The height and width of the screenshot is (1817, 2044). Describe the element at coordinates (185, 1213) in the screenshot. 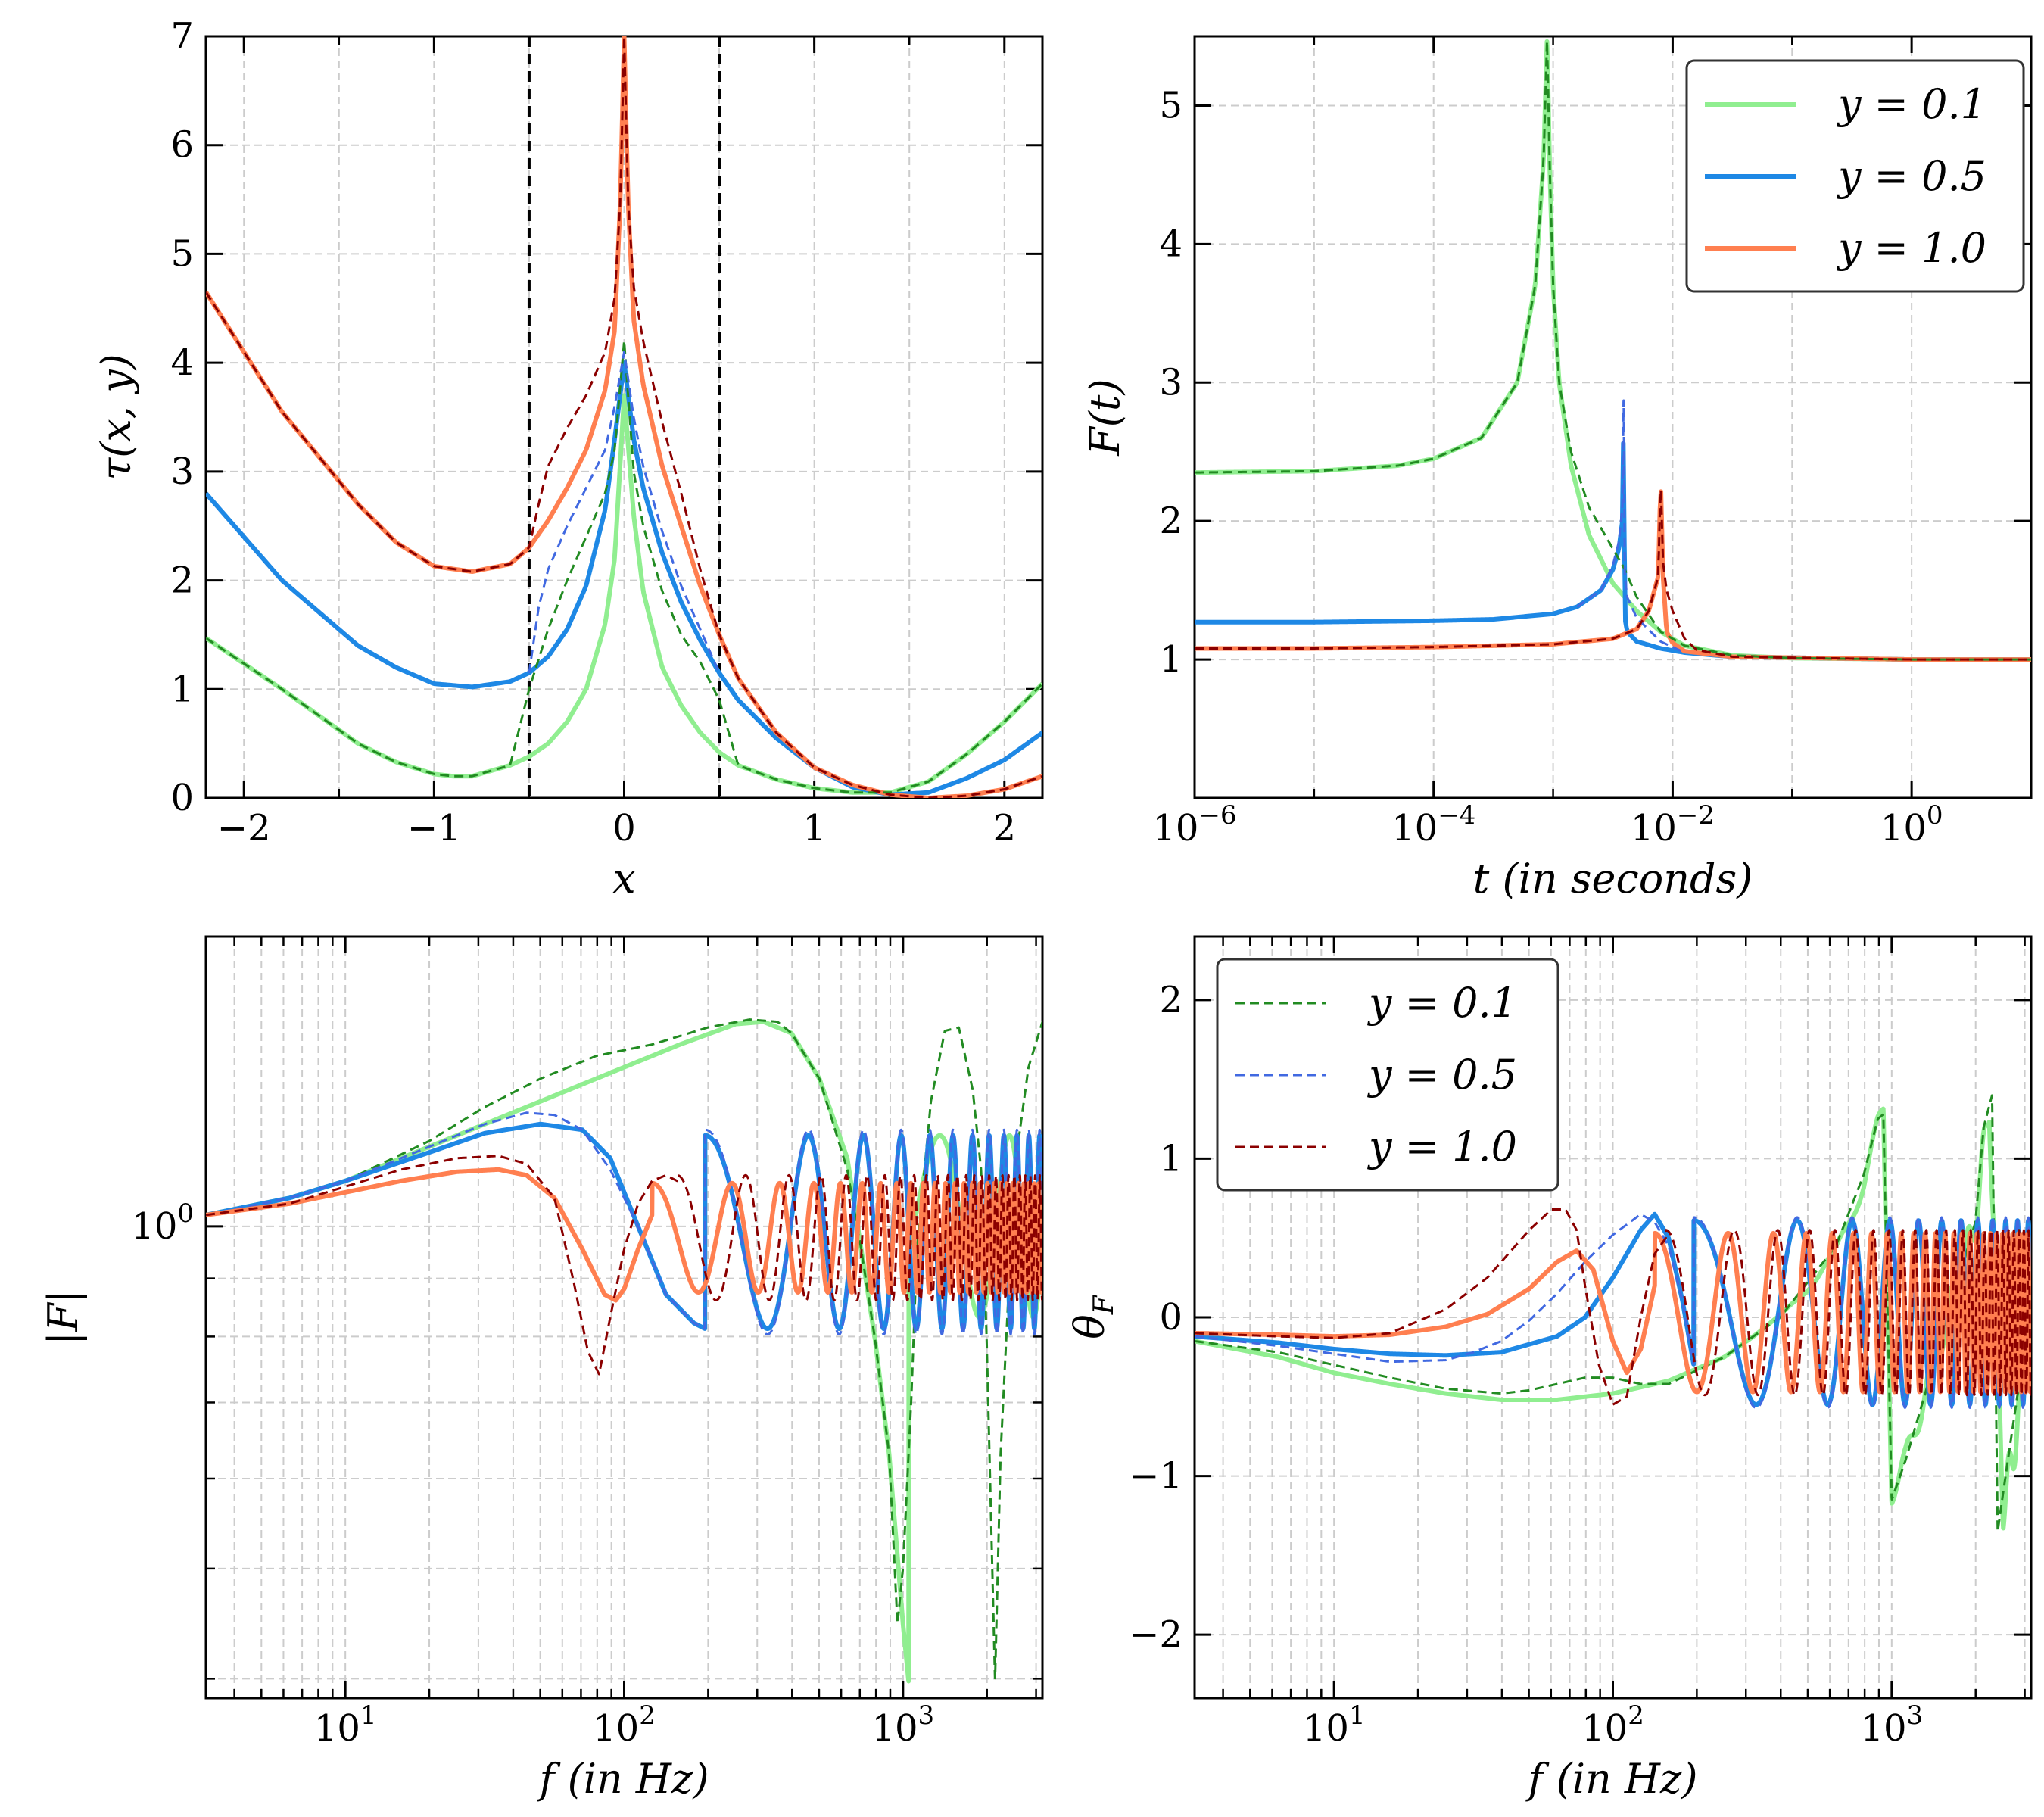

I see `y-tick-exponent: 0` at that location.